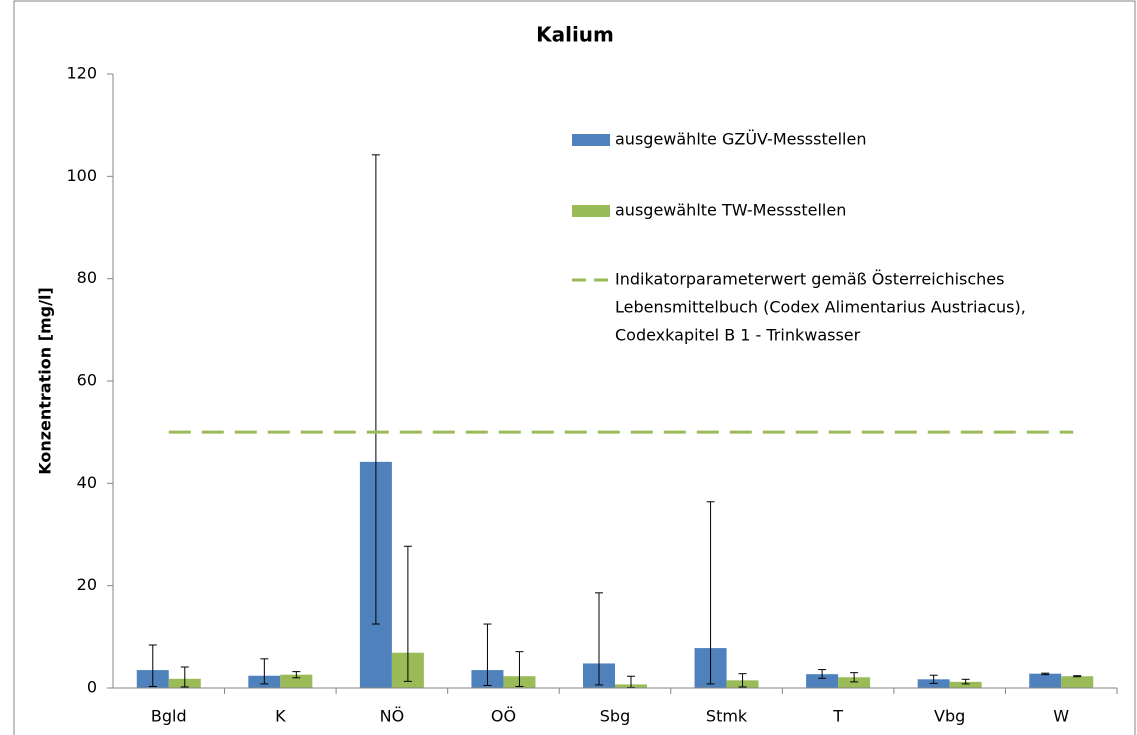  What do you see at coordinates (169, 716) in the screenshot?
I see `x-tick-label: Bgld` at bounding box center [169, 716].